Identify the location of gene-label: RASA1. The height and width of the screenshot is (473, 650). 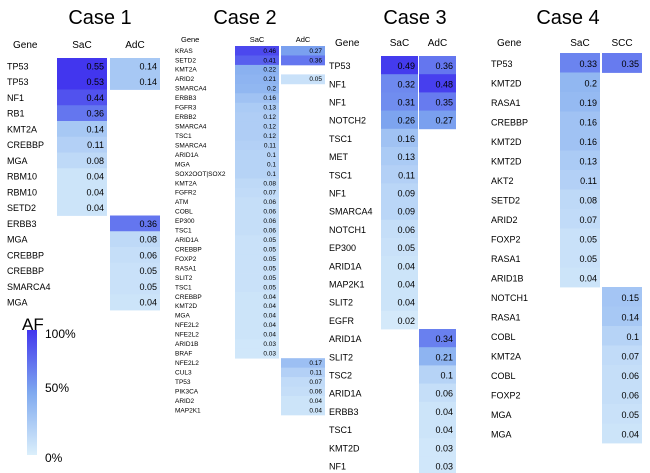
(506, 259).